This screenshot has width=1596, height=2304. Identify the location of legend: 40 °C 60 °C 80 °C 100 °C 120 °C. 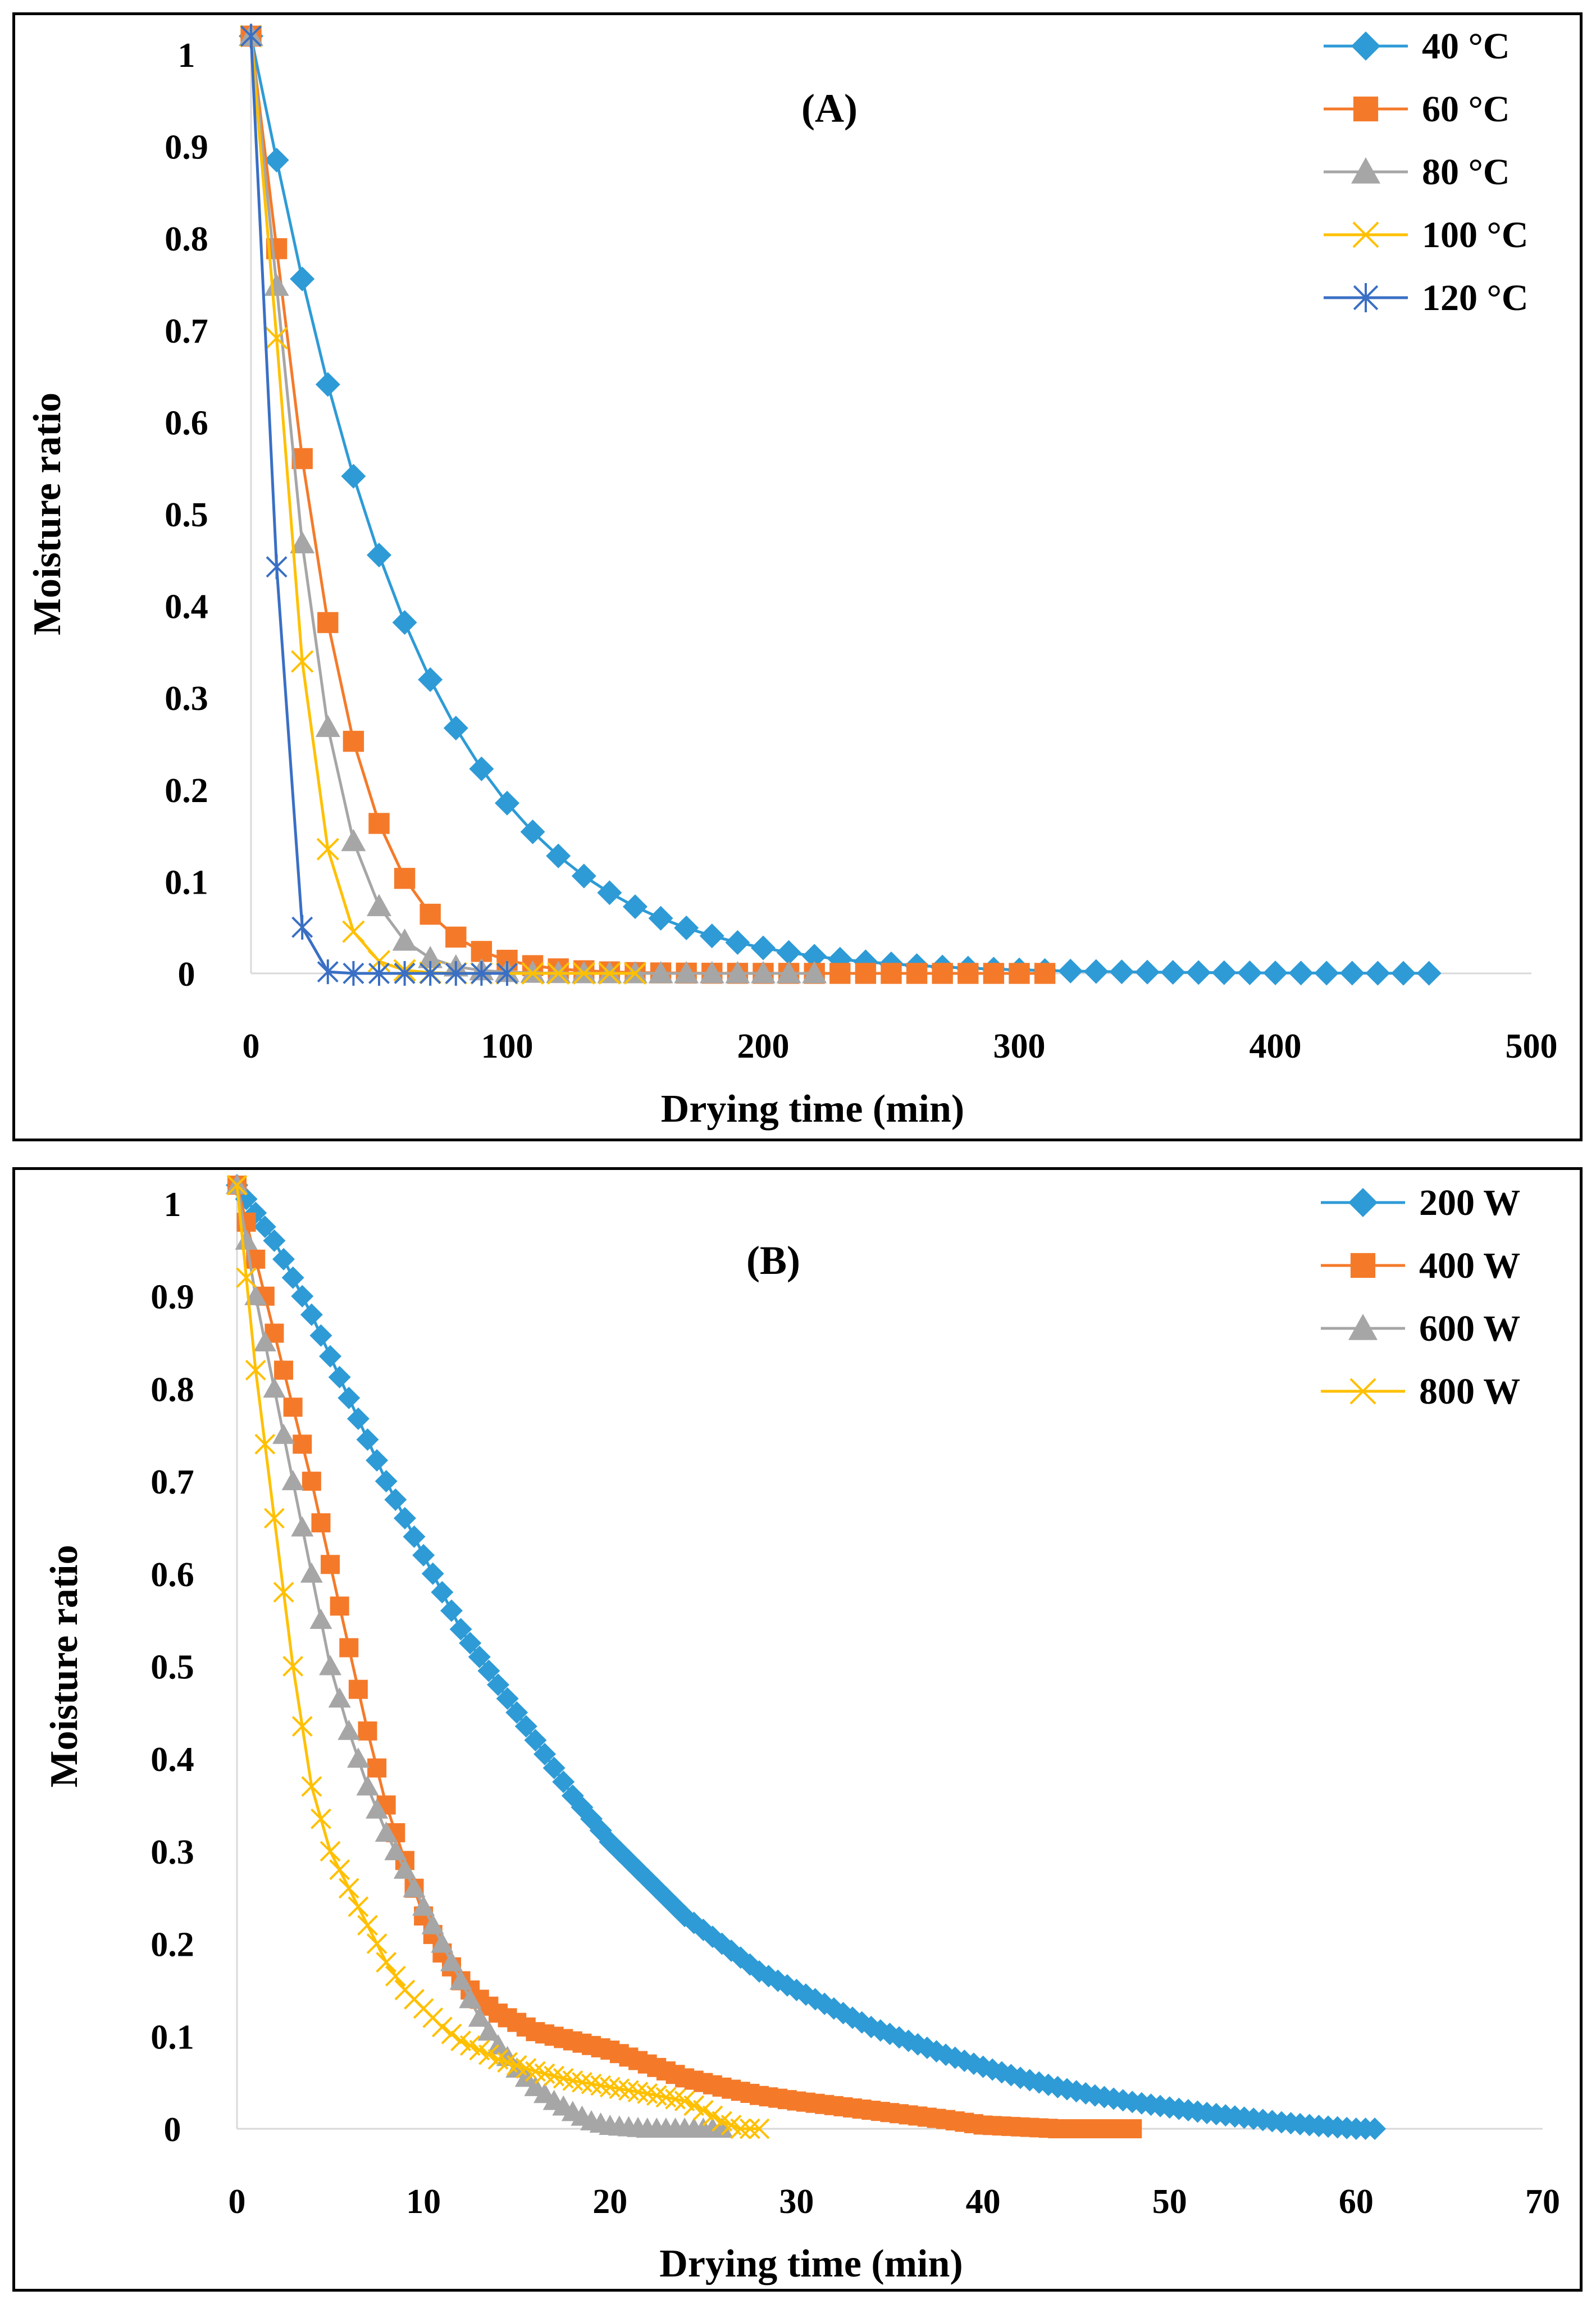
(1426, 172).